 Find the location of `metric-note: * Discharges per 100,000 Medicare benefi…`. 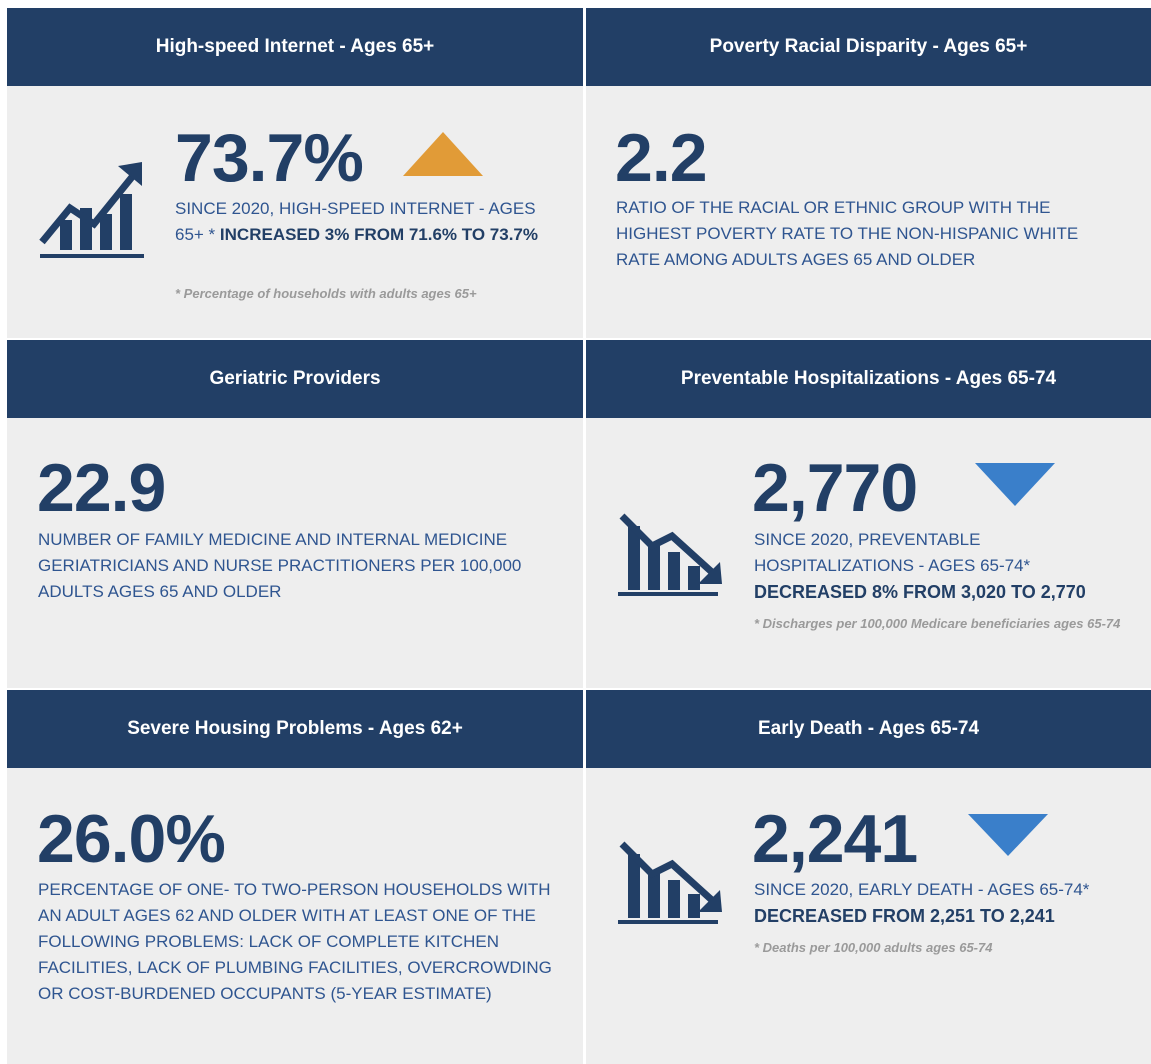

metric-note: * Discharges per 100,000 Medicare benefi… is located at coordinates (937, 623).